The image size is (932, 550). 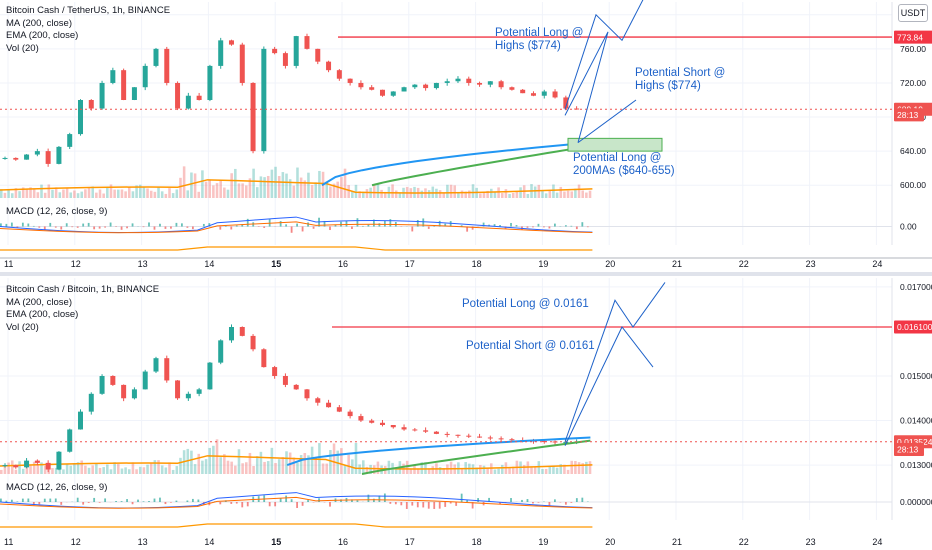 I want to click on currency-unit-button: USDT, so click(x=913, y=13).